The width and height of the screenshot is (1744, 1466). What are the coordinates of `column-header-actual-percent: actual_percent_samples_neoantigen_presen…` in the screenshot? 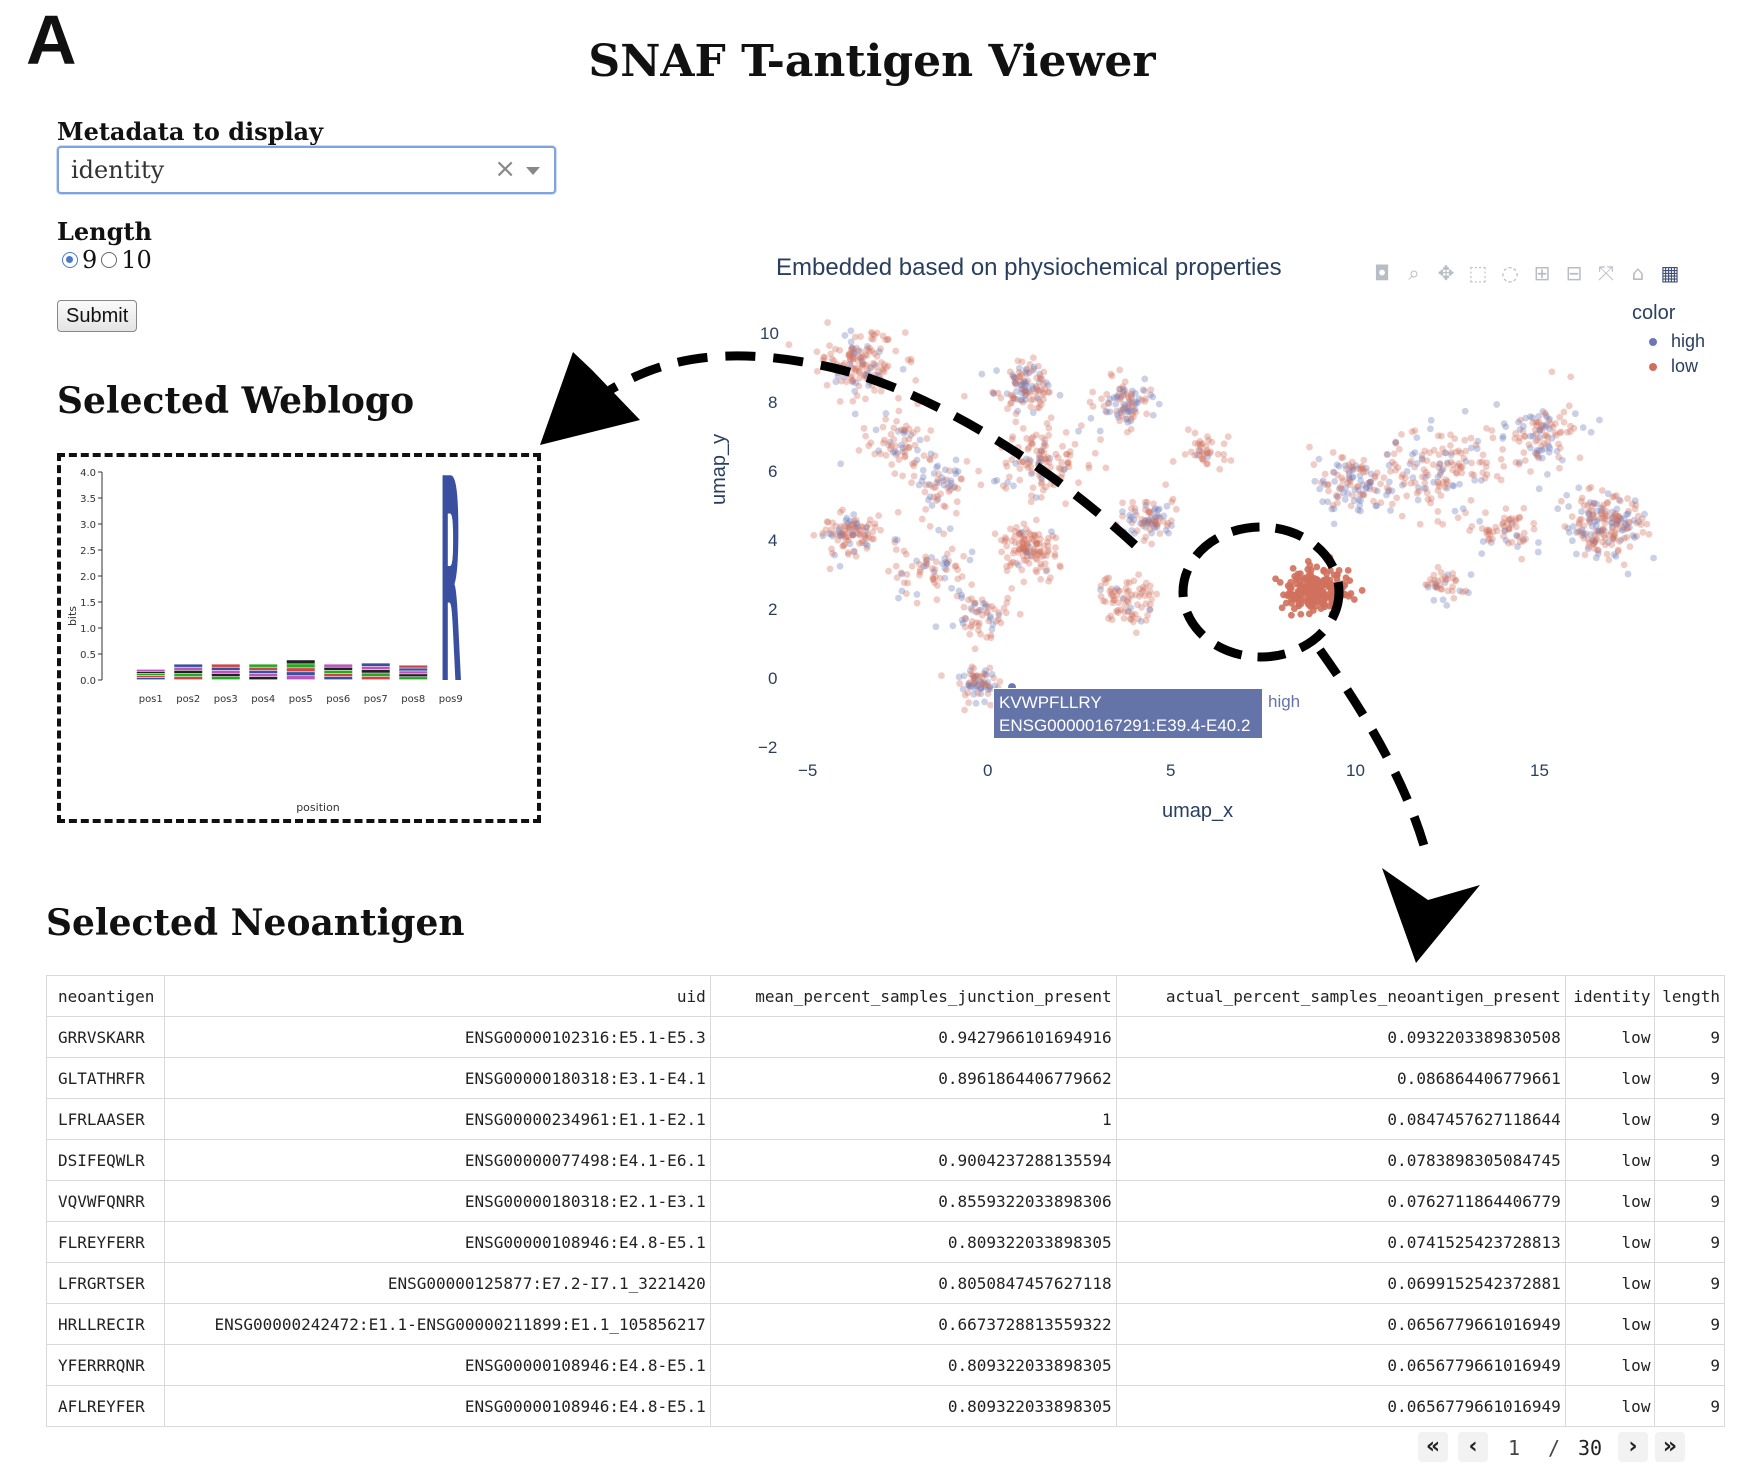 It's located at (1340, 996).